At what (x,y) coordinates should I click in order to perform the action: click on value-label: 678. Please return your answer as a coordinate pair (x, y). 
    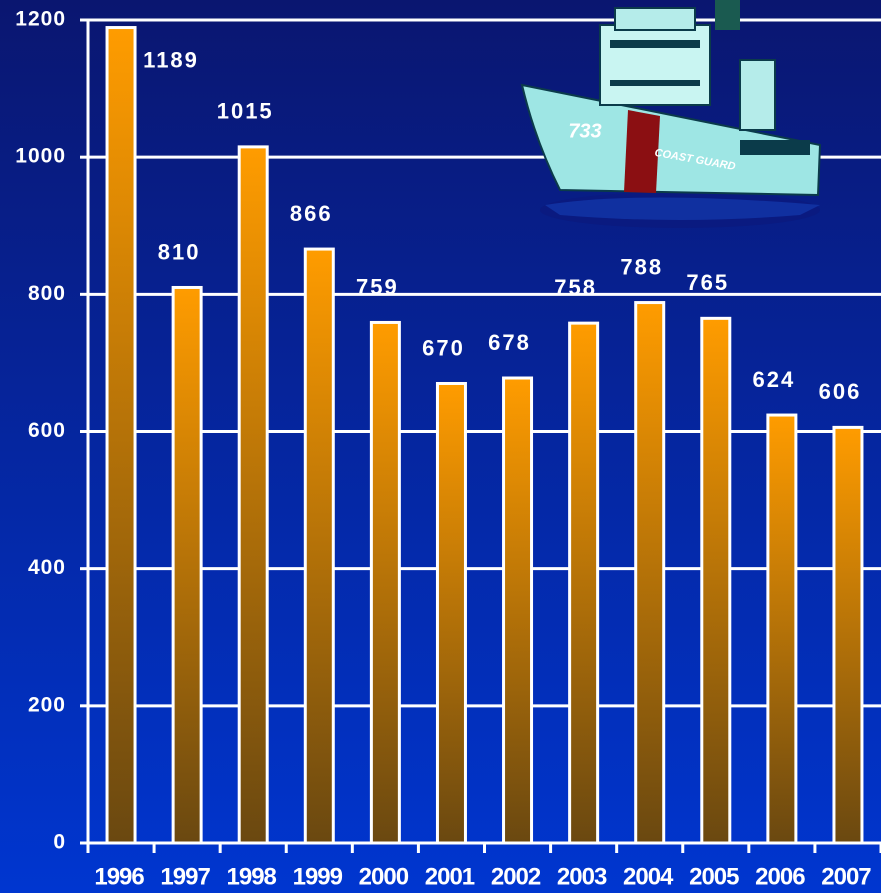
    Looking at the image, I should click on (509, 342).